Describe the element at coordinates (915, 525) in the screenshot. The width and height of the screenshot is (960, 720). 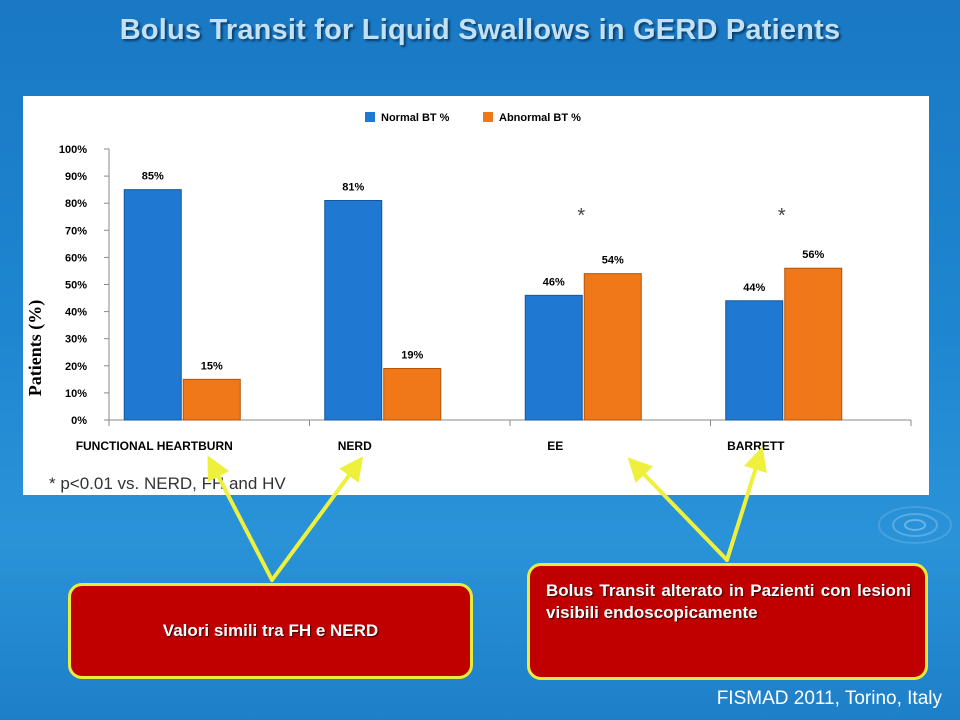
I see `ripple-decoration-icon` at that location.